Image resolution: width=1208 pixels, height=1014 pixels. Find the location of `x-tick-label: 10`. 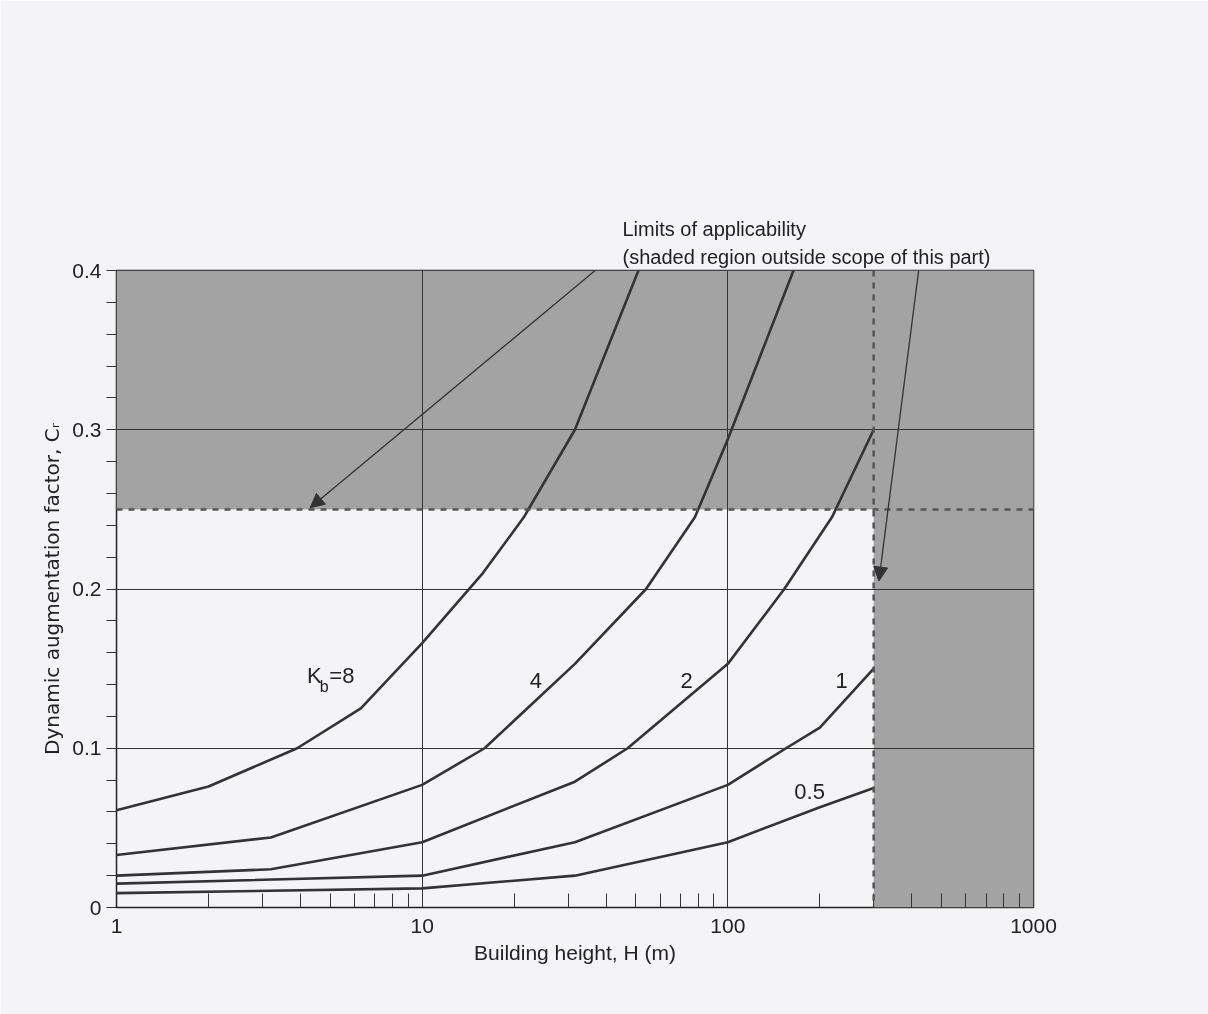

x-tick-label: 10 is located at coordinates (422, 925).